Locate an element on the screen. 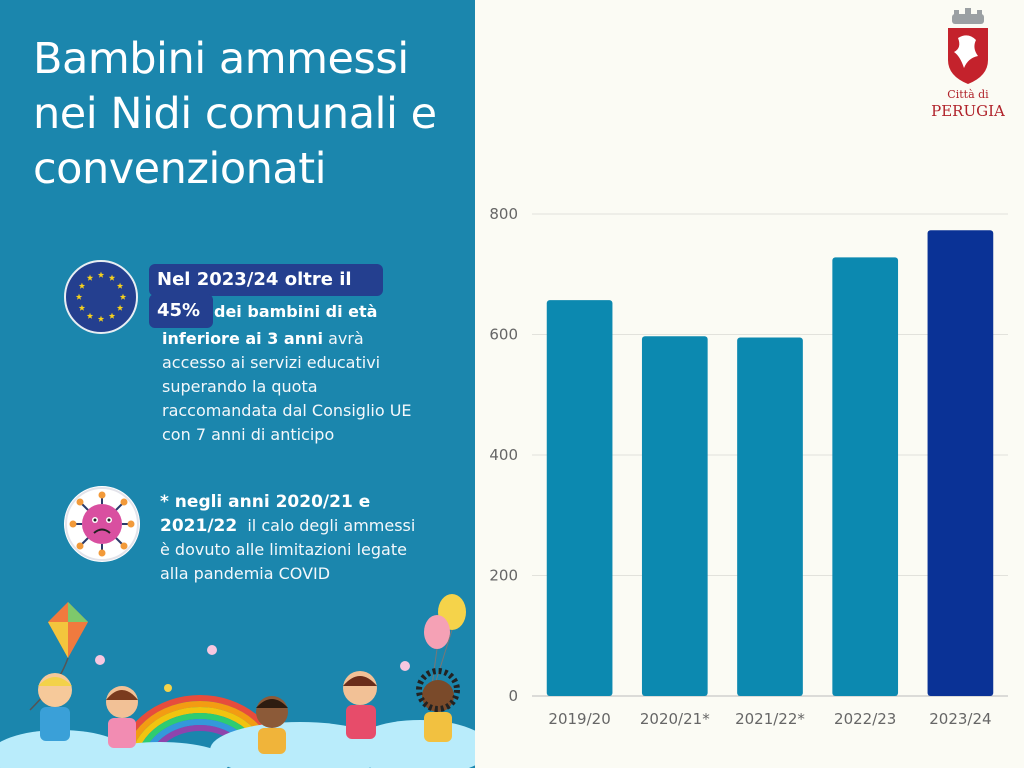 Image resolution: width=1024 pixels, height=768 pixels. y-tick-label: 400 is located at coordinates (503, 455).